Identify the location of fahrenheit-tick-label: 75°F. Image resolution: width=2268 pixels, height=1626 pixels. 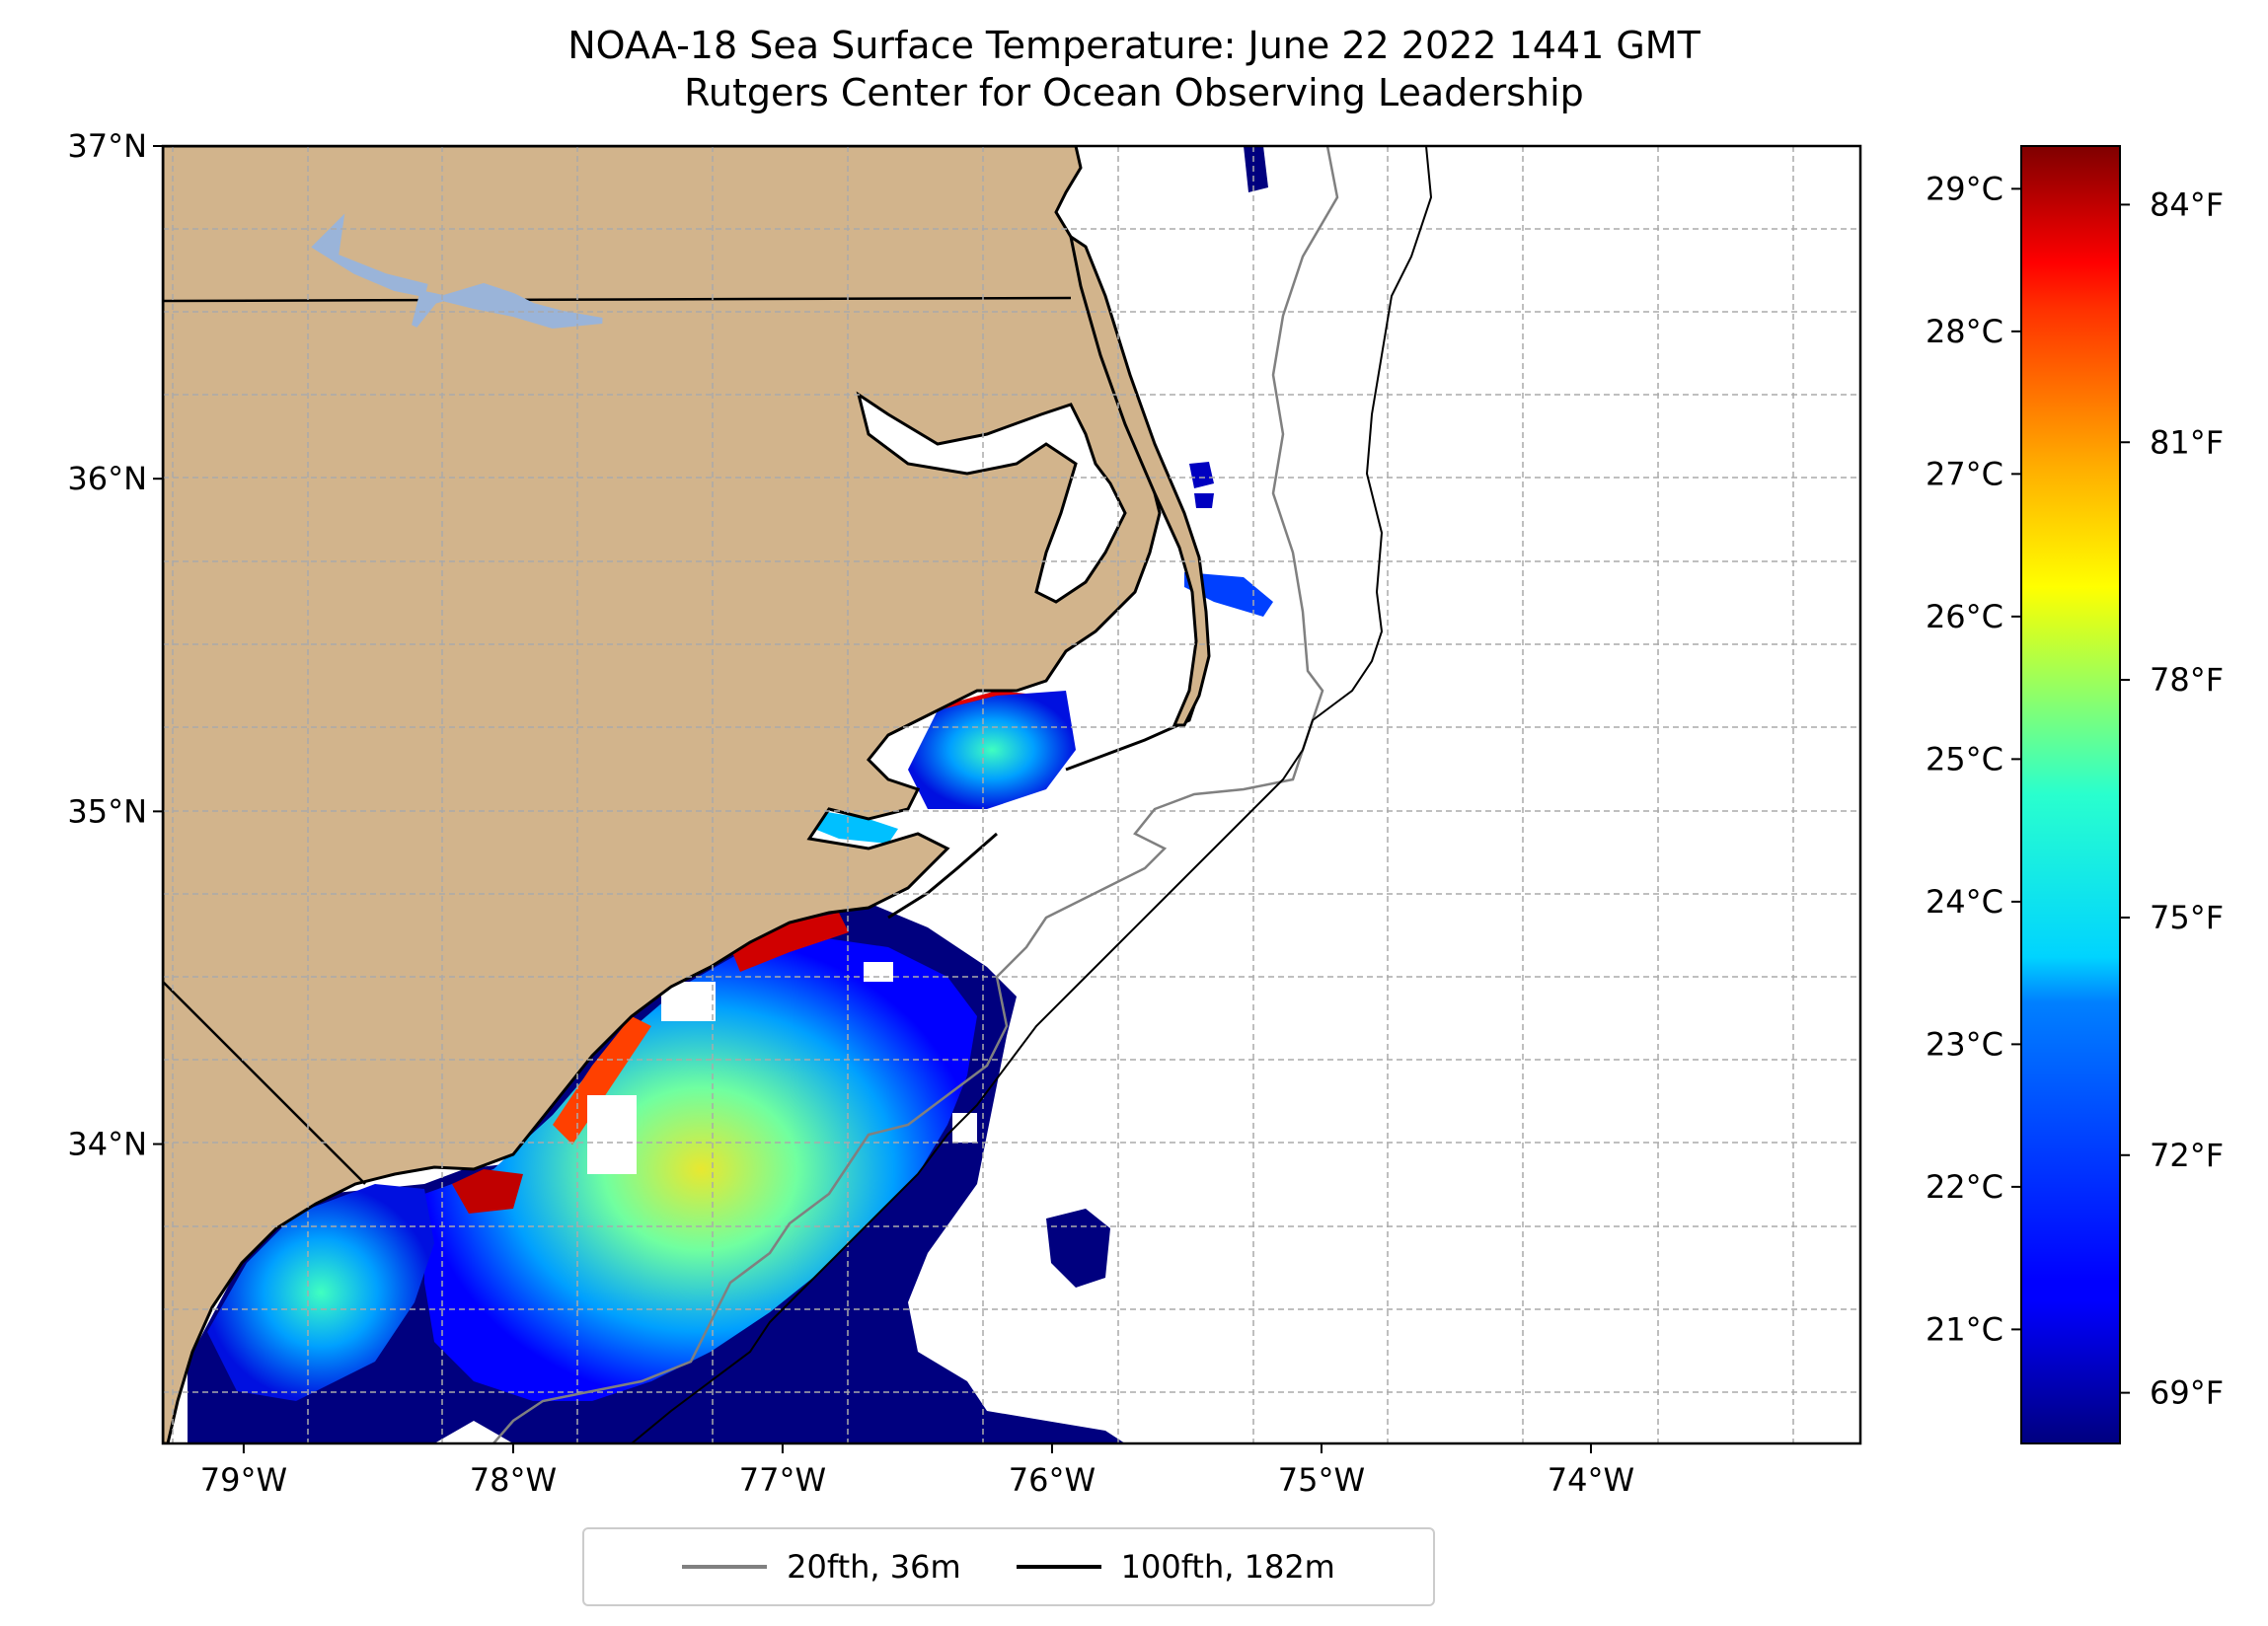
(2187, 917).